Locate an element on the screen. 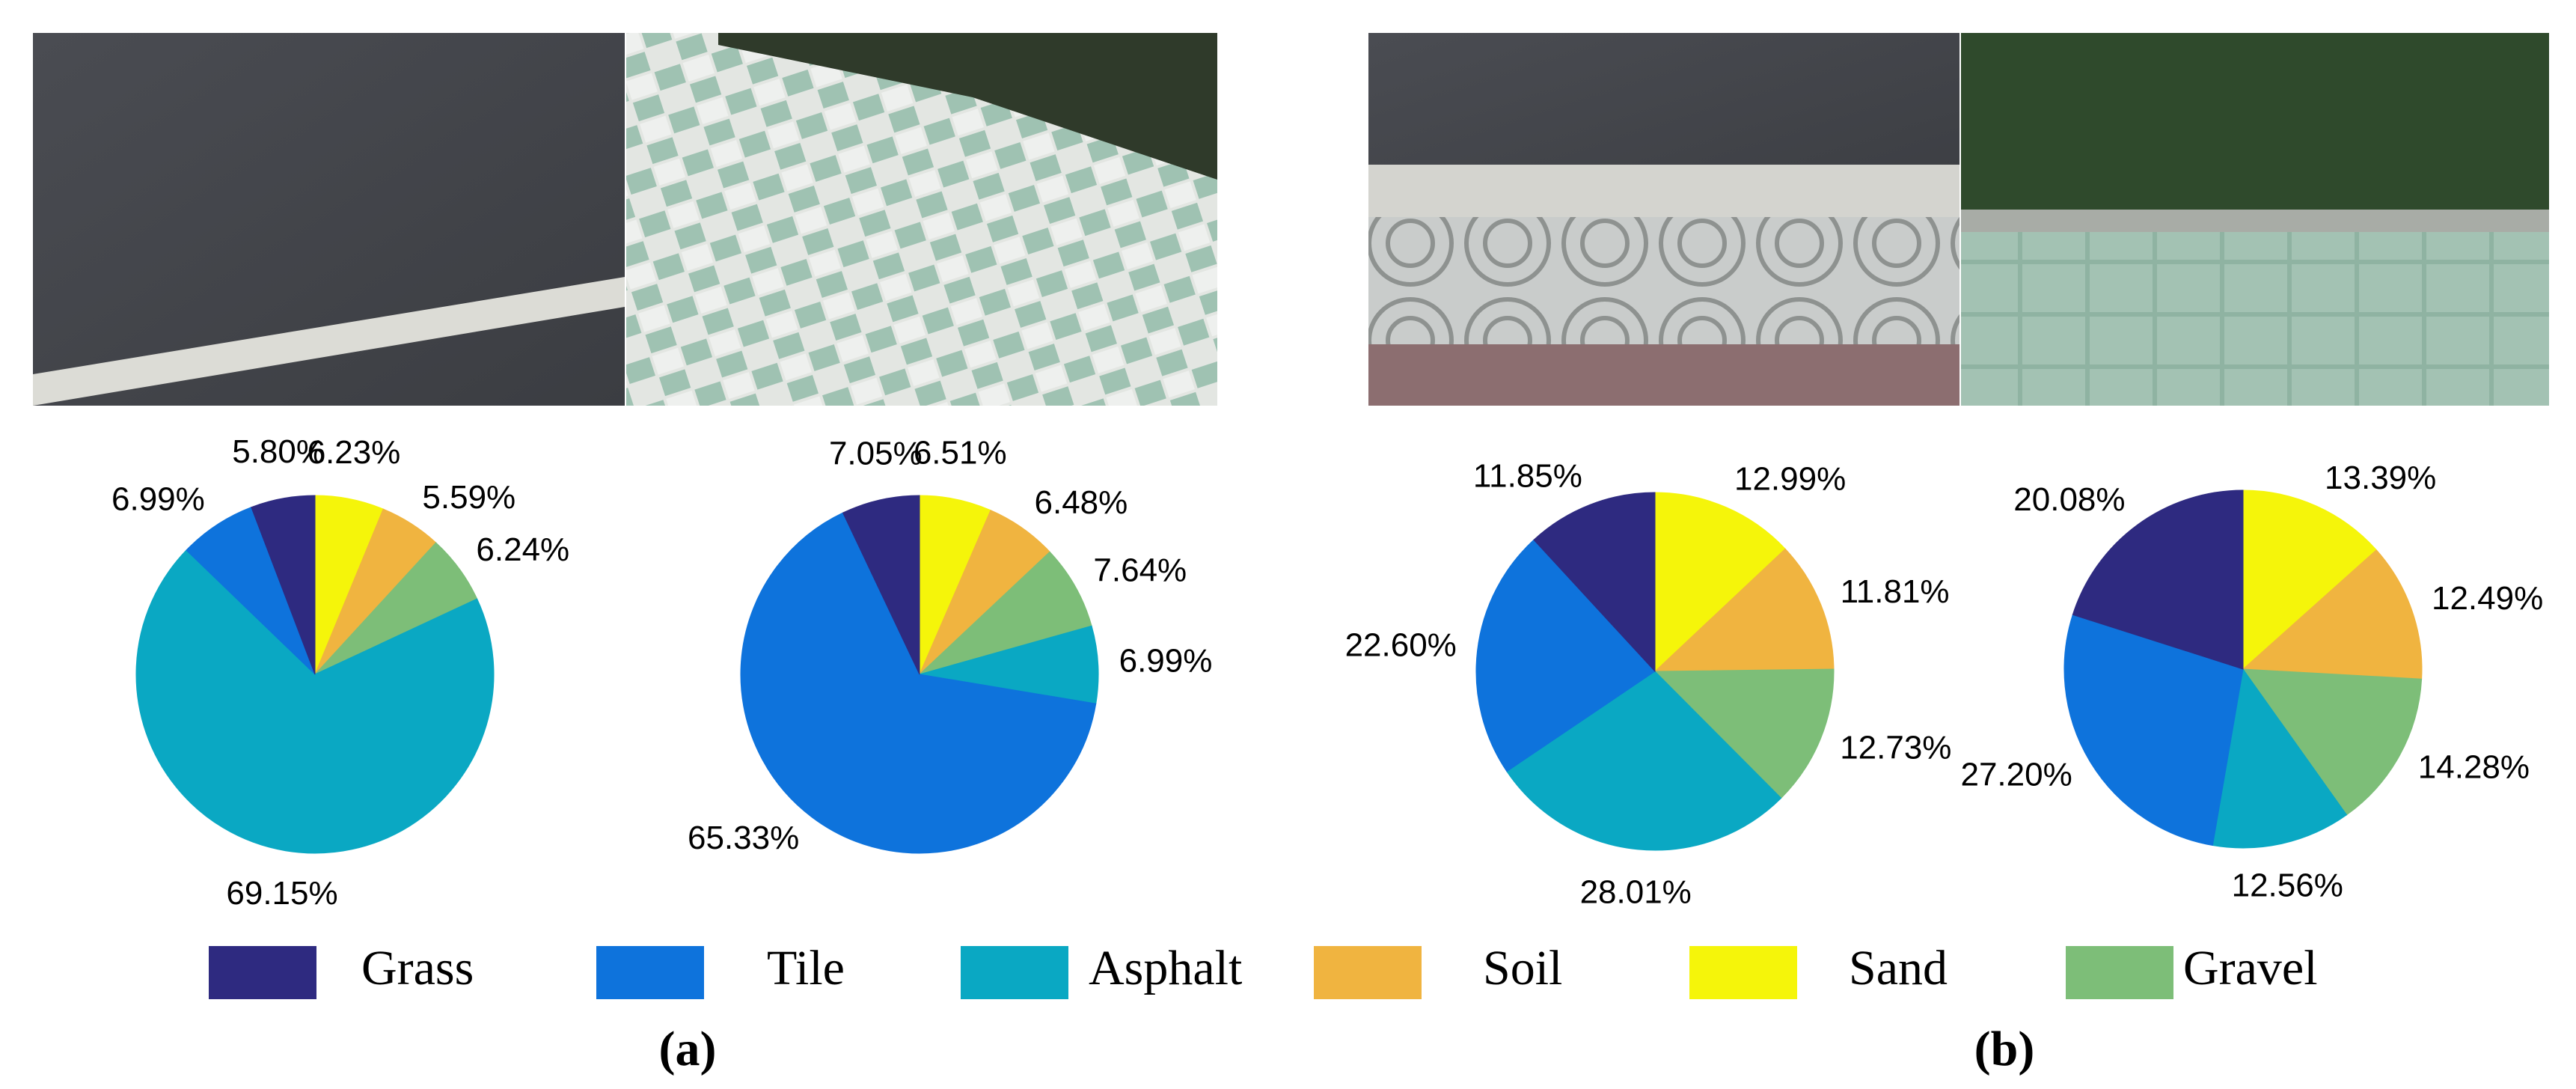 The height and width of the screenshot is (1089, 2576). value-label: 6.48% is located at coordinates (1082, 503).